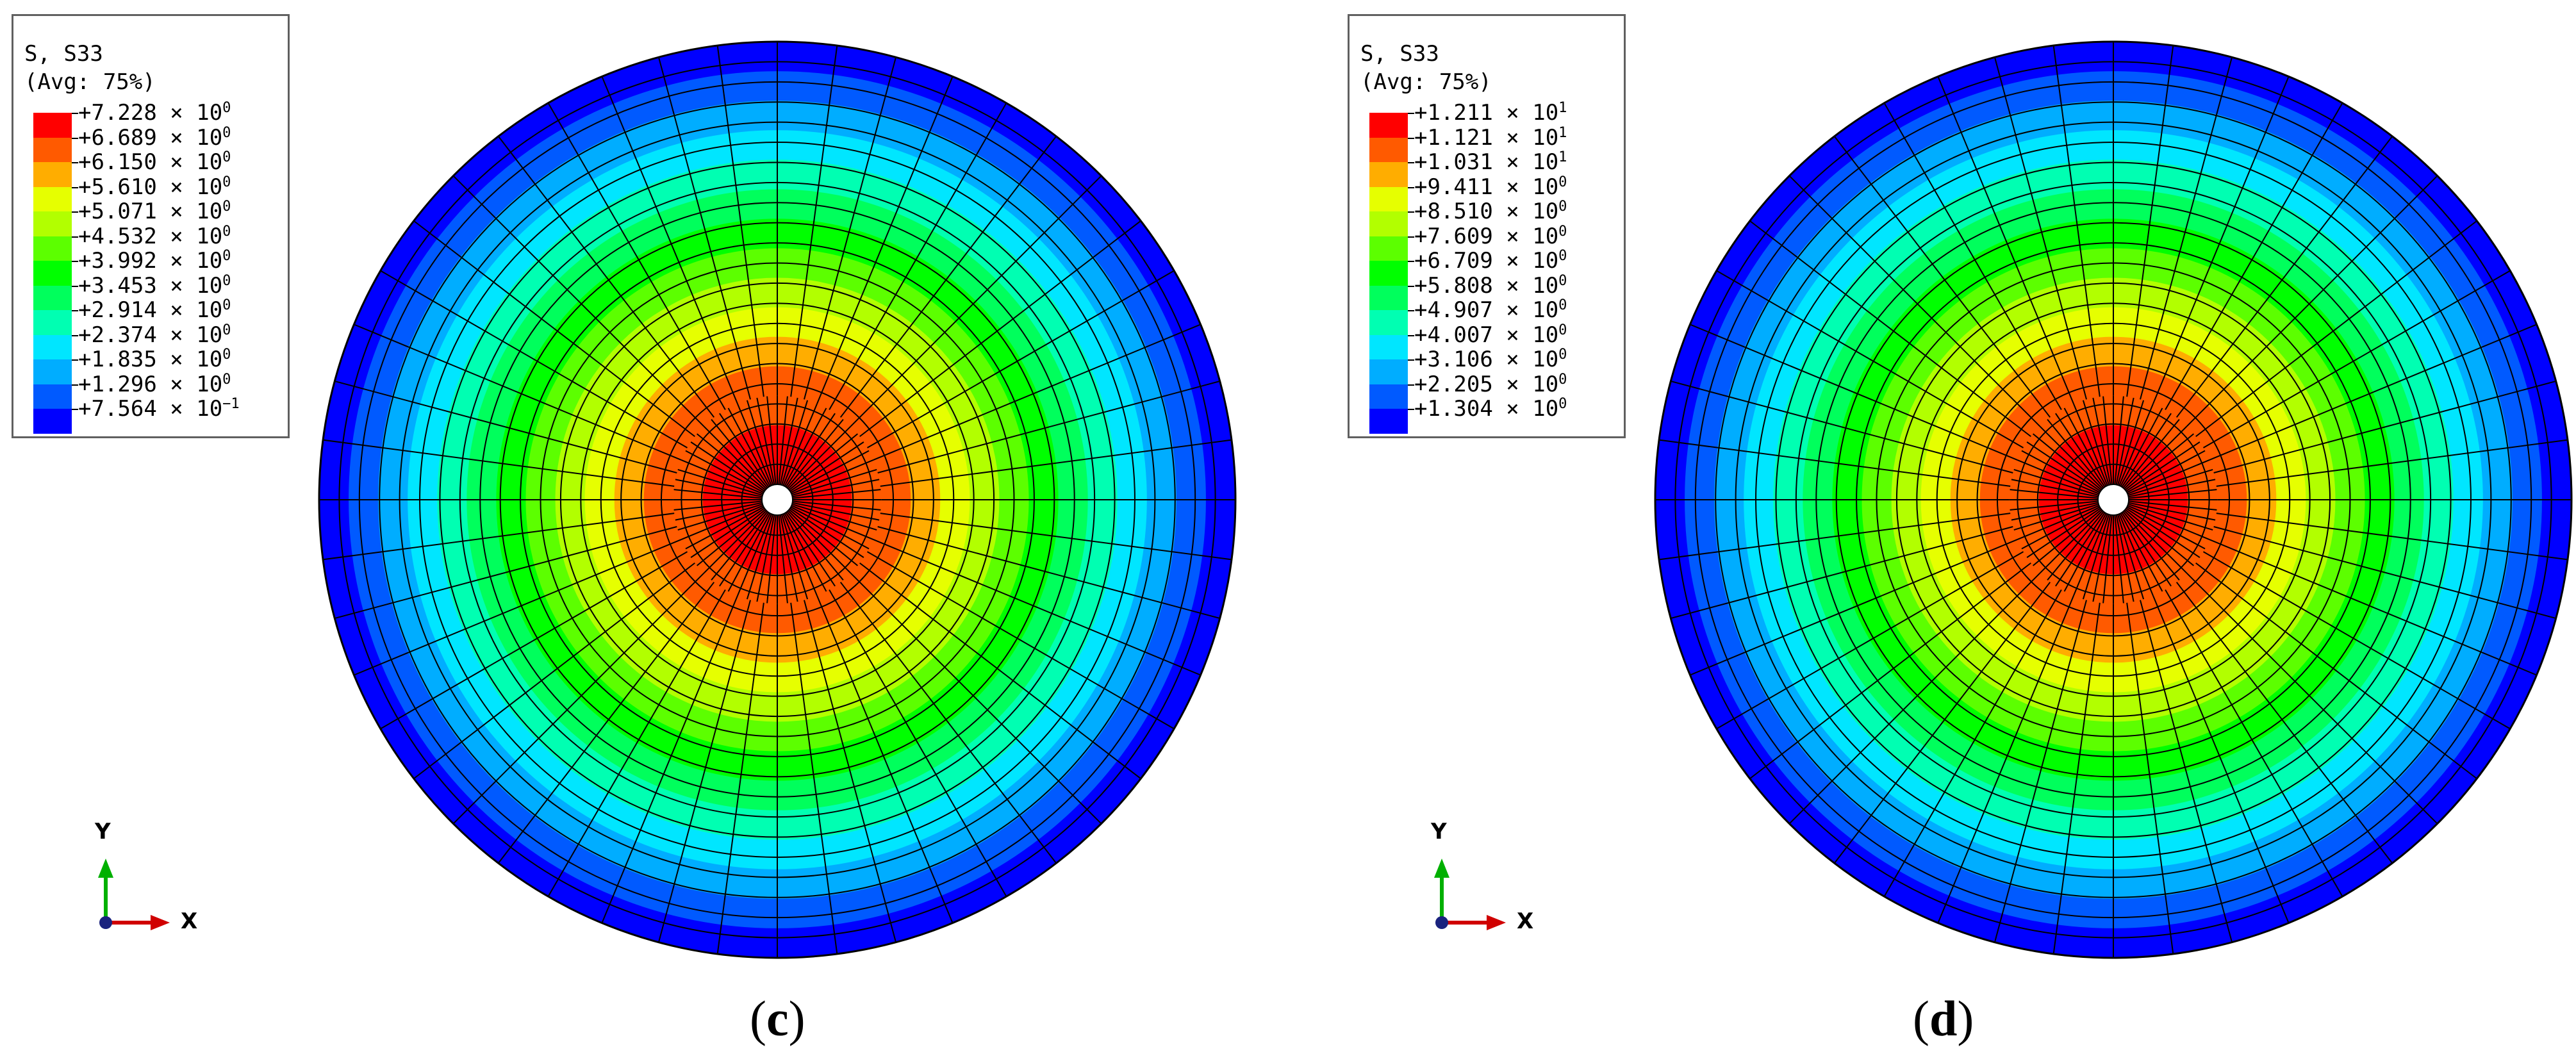 This screenshot has height=1061, width=2576. Describe the element at coordinates (150, 162) in the screenshot. I see `legend-value-mantissa: +6.150 × 10` at that location.